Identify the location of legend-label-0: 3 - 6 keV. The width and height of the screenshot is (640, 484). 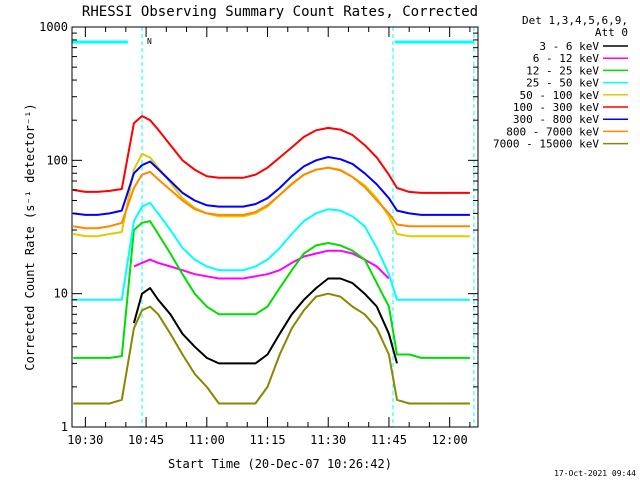
(569, 46).